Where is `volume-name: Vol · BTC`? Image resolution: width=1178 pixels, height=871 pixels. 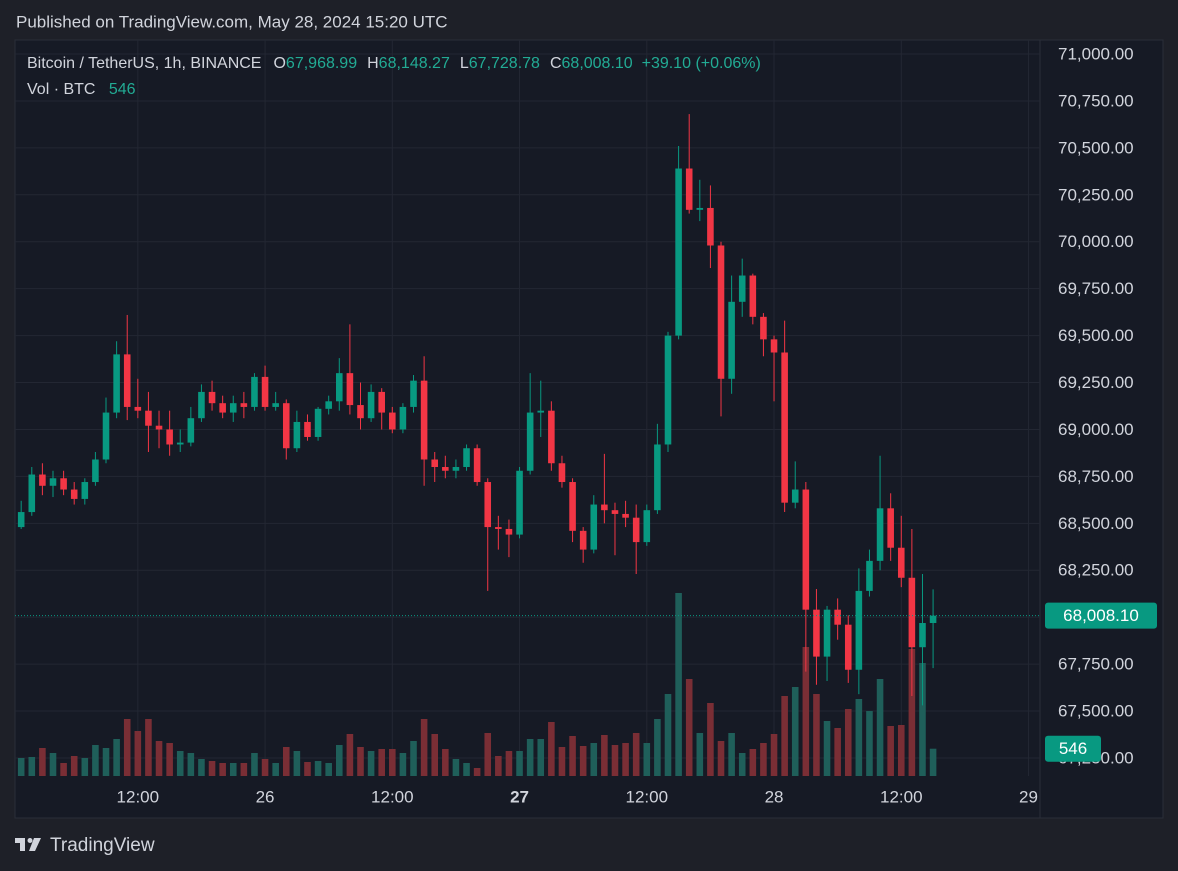 volume-name: Vol · BTC is located at coordinates (61, 89).